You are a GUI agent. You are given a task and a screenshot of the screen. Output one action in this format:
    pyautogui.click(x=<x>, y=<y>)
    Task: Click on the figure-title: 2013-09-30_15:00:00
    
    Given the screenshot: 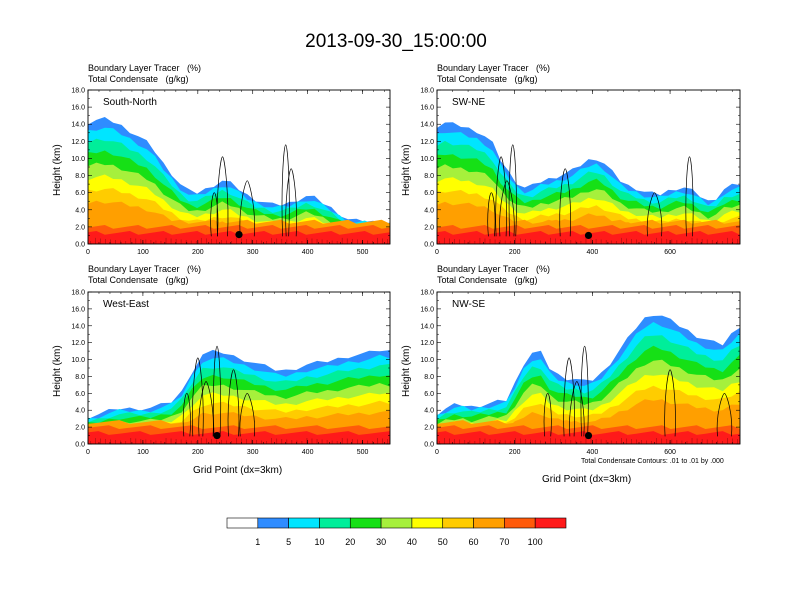 What is the action you would take?
    pyautogui.click(x=396, y=41)
    